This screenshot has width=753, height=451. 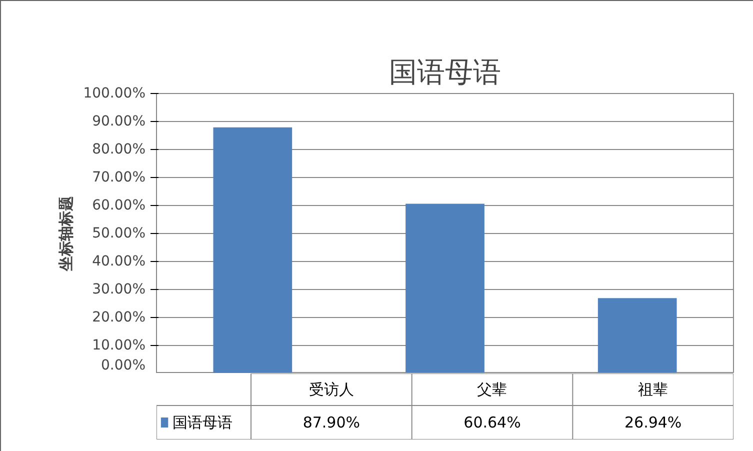 What do you see at coordinates (119, 318) in the screenshot?
I see `y-tick-label: 20.00%` at bounding box center [119, 318].